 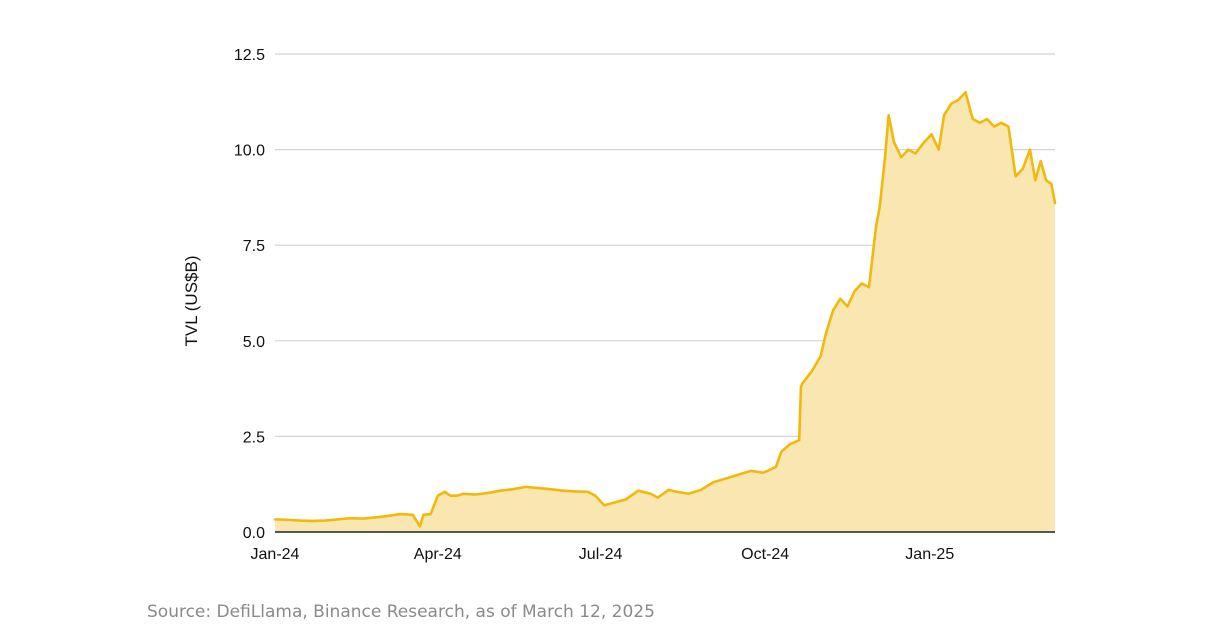 I want to click on x-axis-ticks: Jan-24 Apr-24 Jul-24 Oct-24 Jan-25, so click(x=603, y=554).